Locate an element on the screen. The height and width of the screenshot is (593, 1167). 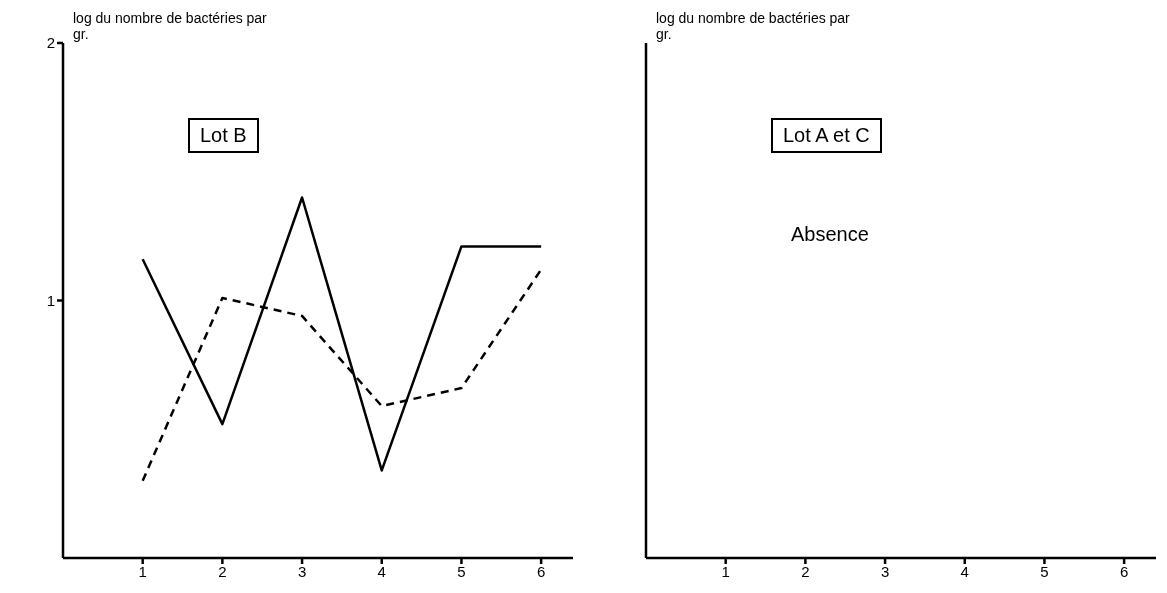
text: Lot B is located at coordinates (223, 135).